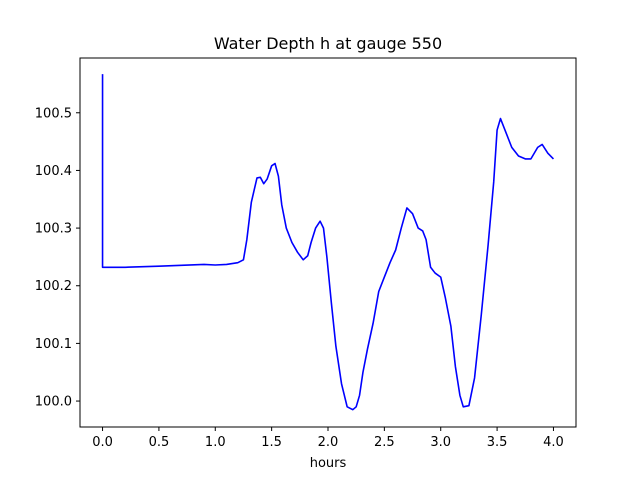 Image resolution: width=640 pixels, height=480 pixels. I want to click on x-tick-label: 0.5, so click(159, 442).